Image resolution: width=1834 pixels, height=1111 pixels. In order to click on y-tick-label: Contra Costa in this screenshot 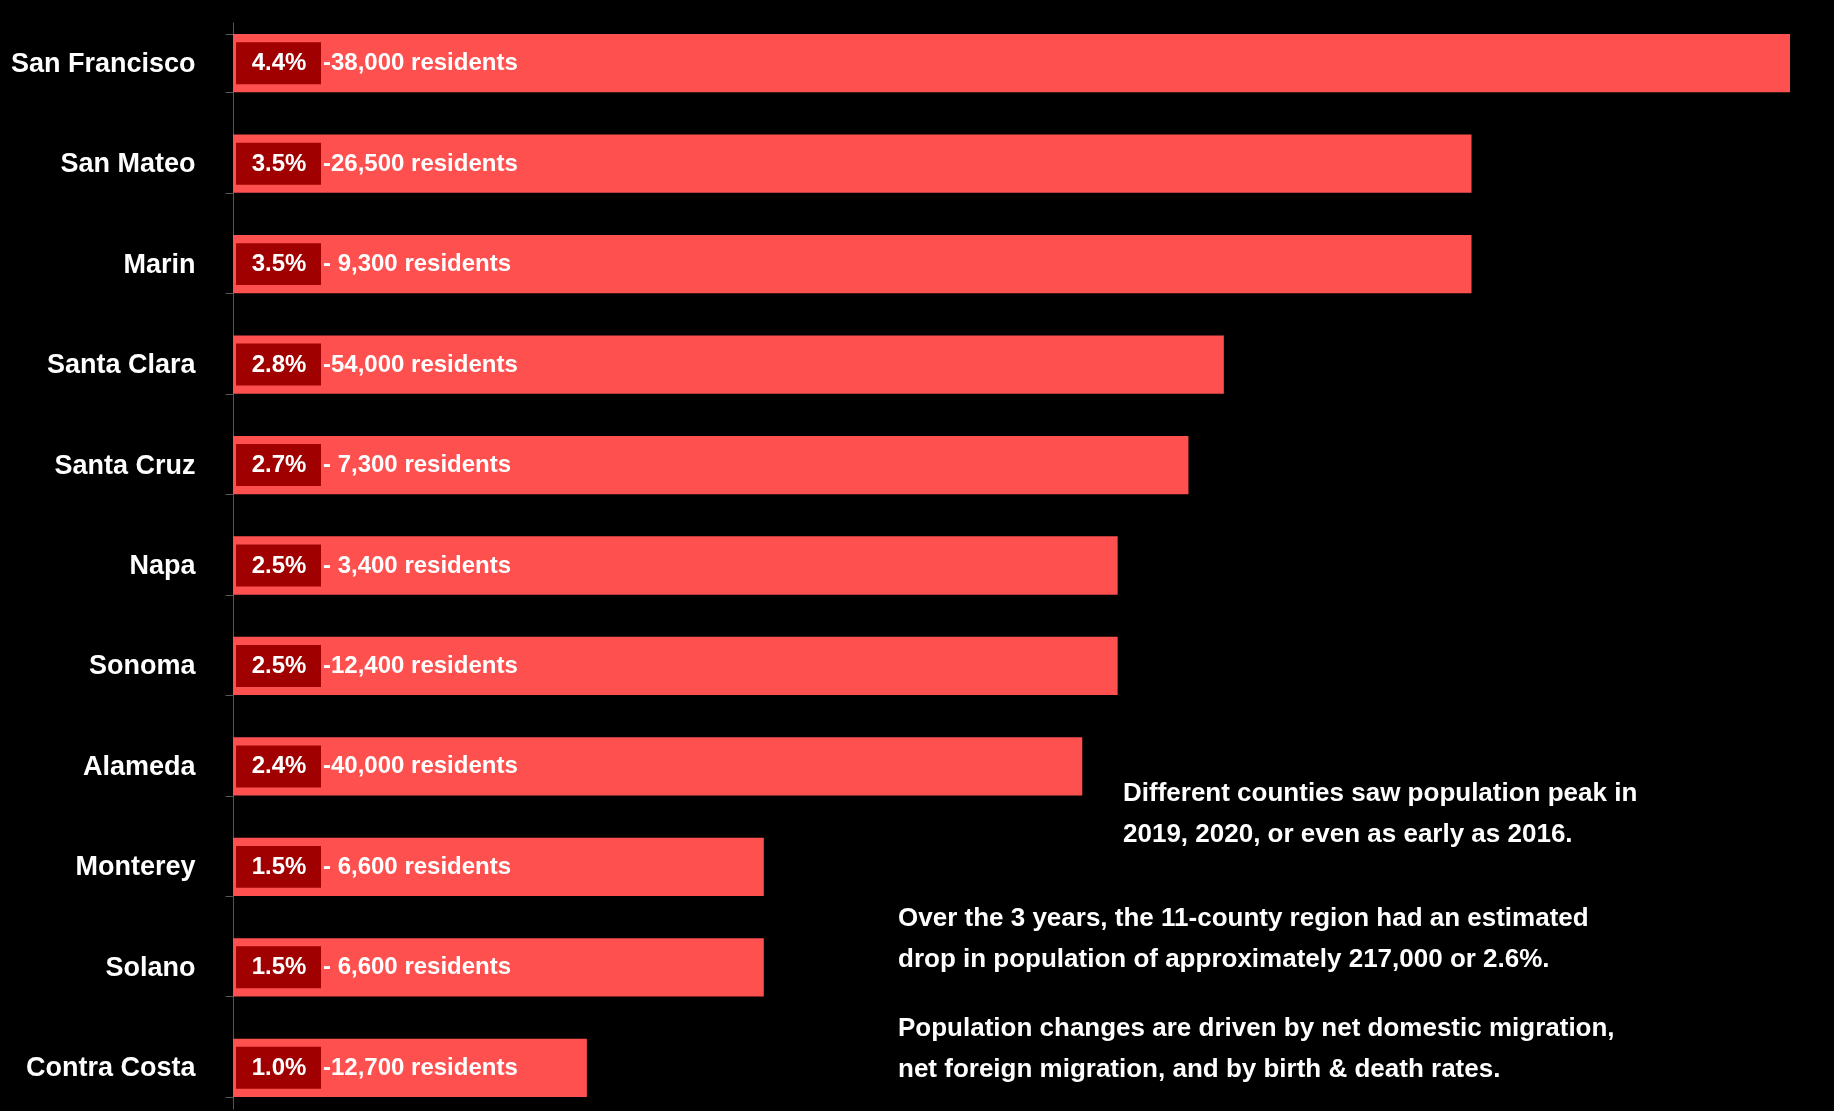, I will do `click(111, 1067)`.